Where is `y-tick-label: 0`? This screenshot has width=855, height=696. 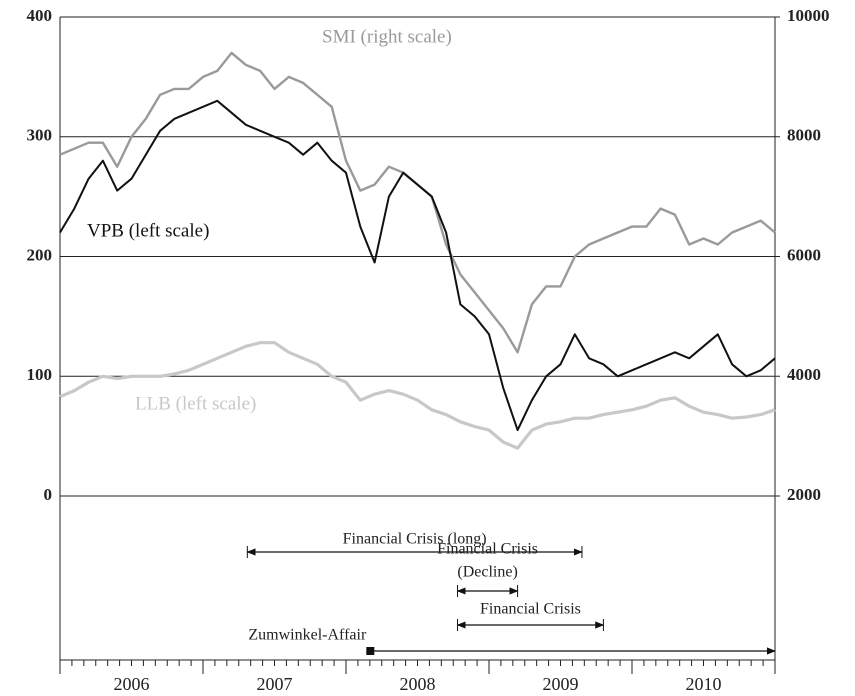
y-tick-label: 0 is located at coordinates (48, 494).